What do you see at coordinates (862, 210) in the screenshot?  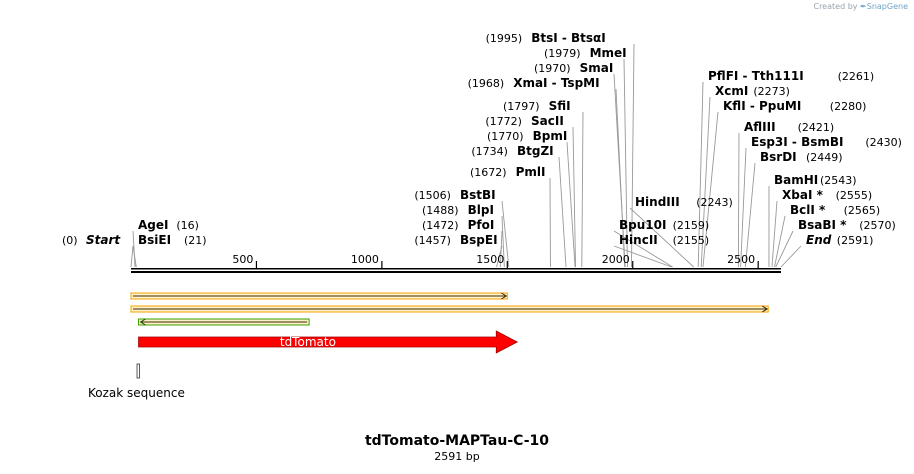 I see `site-position-label: (2565)` at bounding box center [862, 210].